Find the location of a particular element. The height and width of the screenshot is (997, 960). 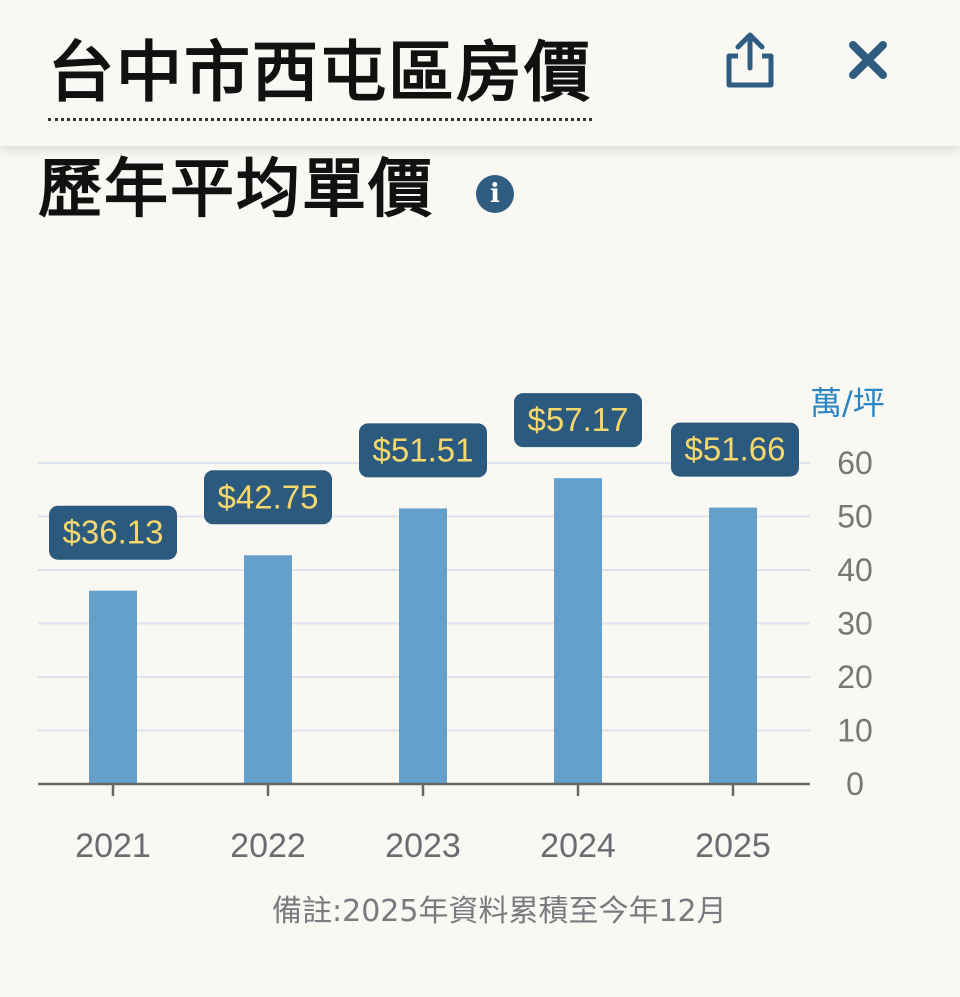

y-tick-label: 60 is located at coordinates (855, 463).